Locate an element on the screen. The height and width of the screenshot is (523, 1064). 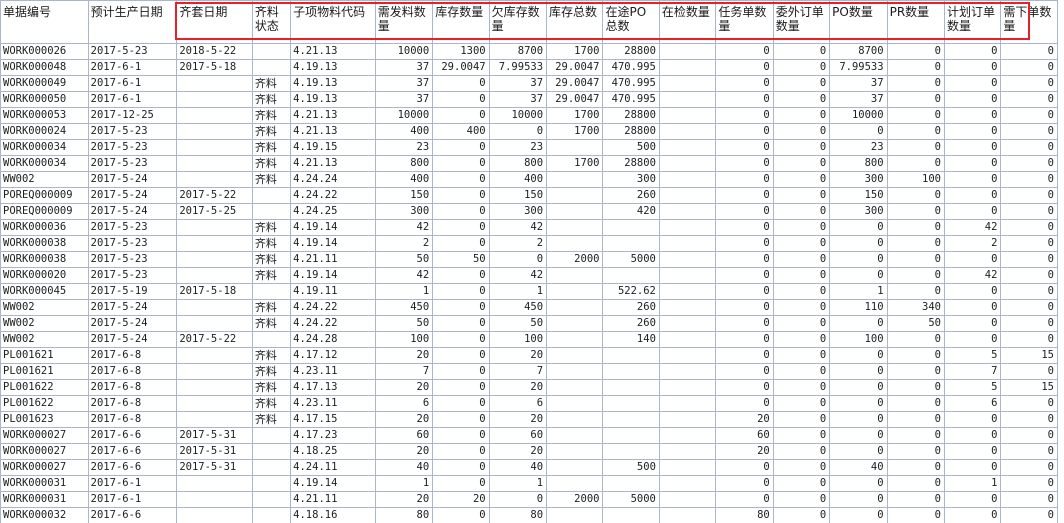
table-cell: 100 is located at coordinates (518, 339).